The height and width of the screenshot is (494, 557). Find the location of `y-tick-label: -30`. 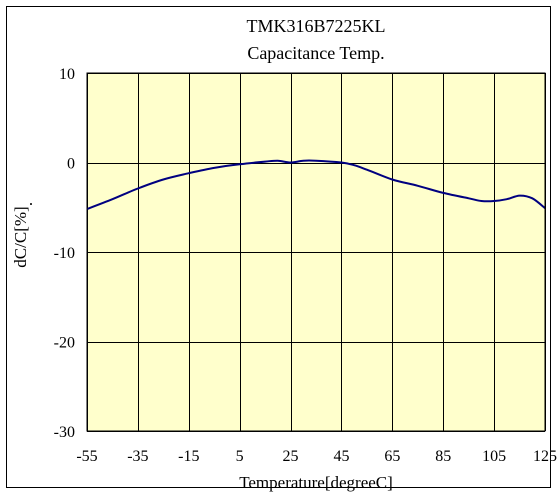

y-tick-label: -30 is located at coordinates (64, 432).